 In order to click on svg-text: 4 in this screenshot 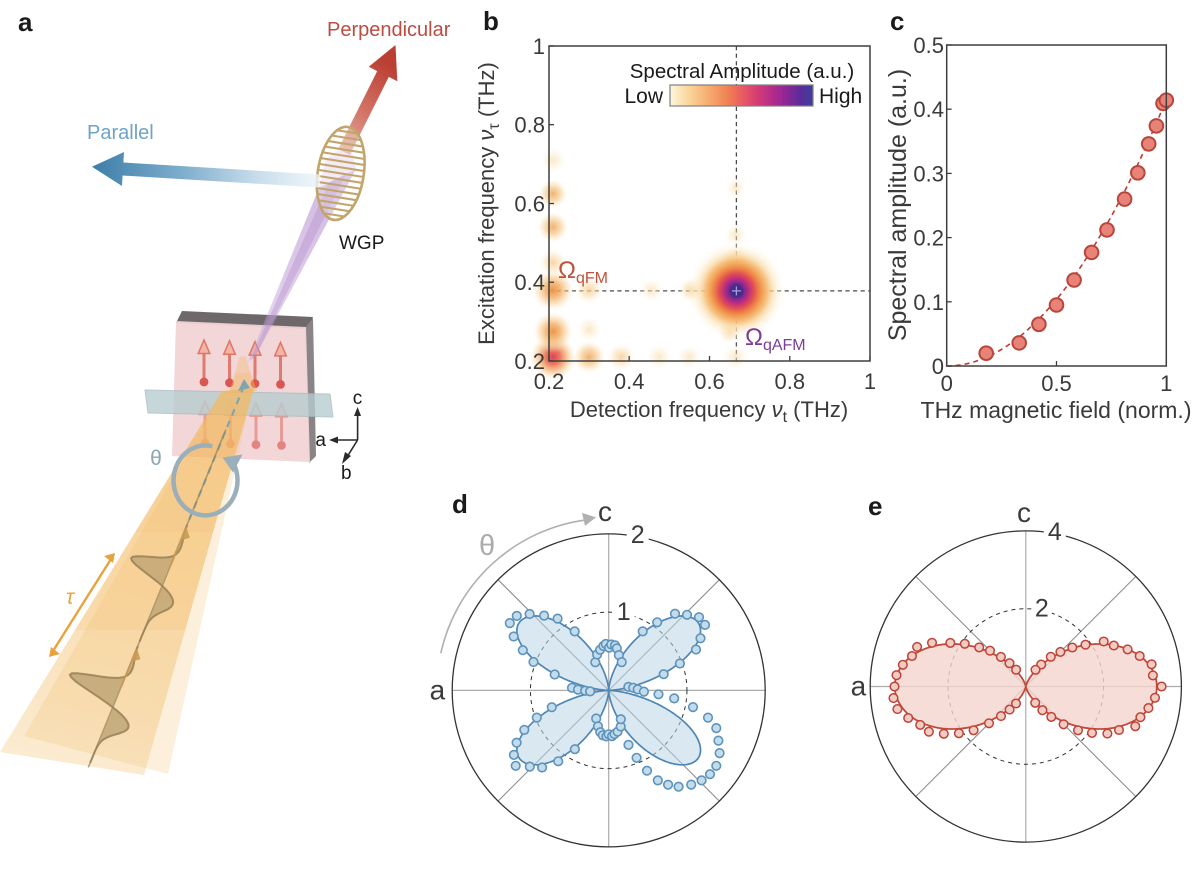, I will do `click(1055, 532)`.